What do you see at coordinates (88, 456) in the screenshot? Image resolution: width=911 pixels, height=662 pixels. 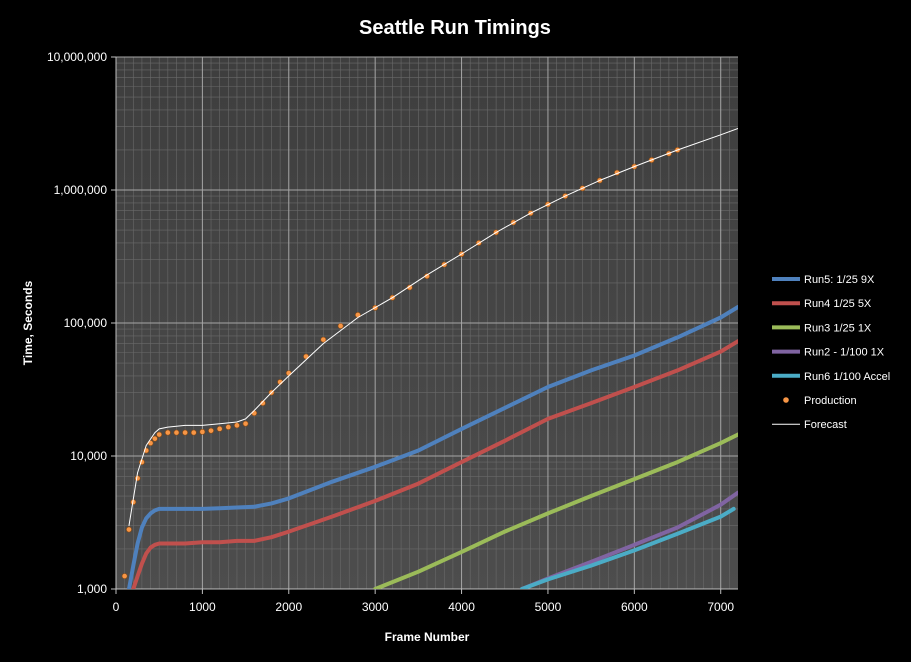 I see `y-tick-label: 10,000` at bounding box center [88, 456].